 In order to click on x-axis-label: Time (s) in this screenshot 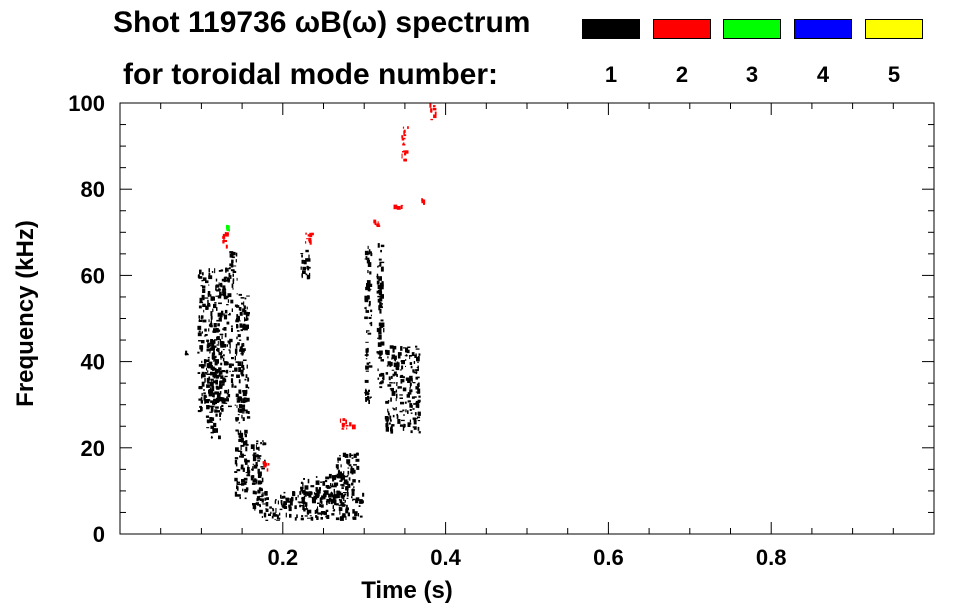, I will do `click(407, 590)`.